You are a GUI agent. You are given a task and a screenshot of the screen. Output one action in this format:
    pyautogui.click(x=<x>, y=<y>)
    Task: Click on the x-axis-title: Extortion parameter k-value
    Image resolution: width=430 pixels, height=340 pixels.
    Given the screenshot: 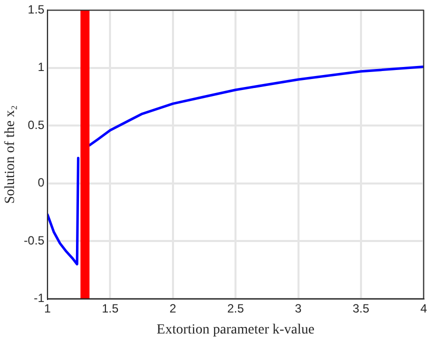 What is the action you would take?
    pyautogui.click(x=235, y=330)
    